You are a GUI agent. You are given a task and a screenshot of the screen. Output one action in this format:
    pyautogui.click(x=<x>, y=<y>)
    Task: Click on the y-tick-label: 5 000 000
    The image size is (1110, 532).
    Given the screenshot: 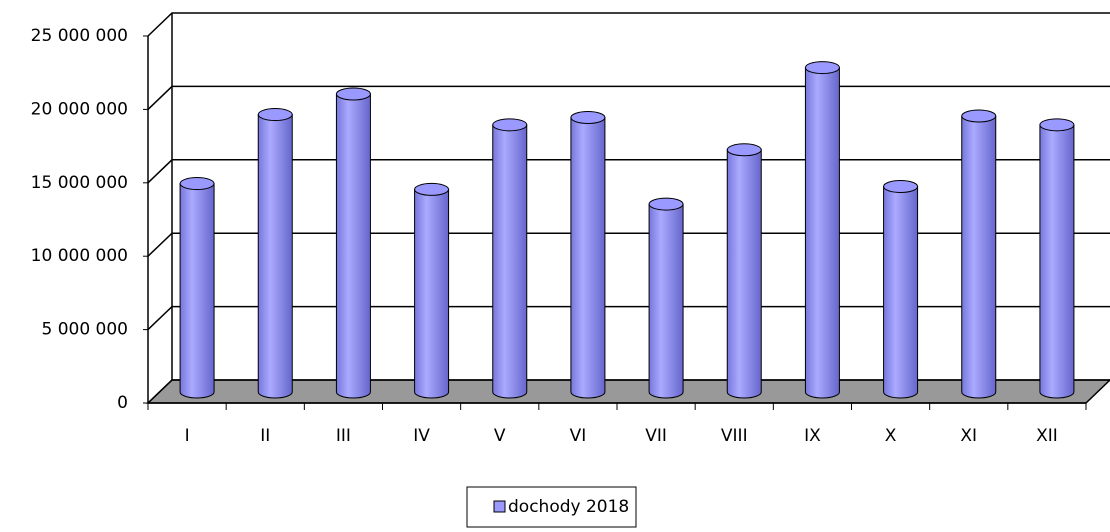 What is the action you would take?
    pyautogui.click(x=84, y=330)
    